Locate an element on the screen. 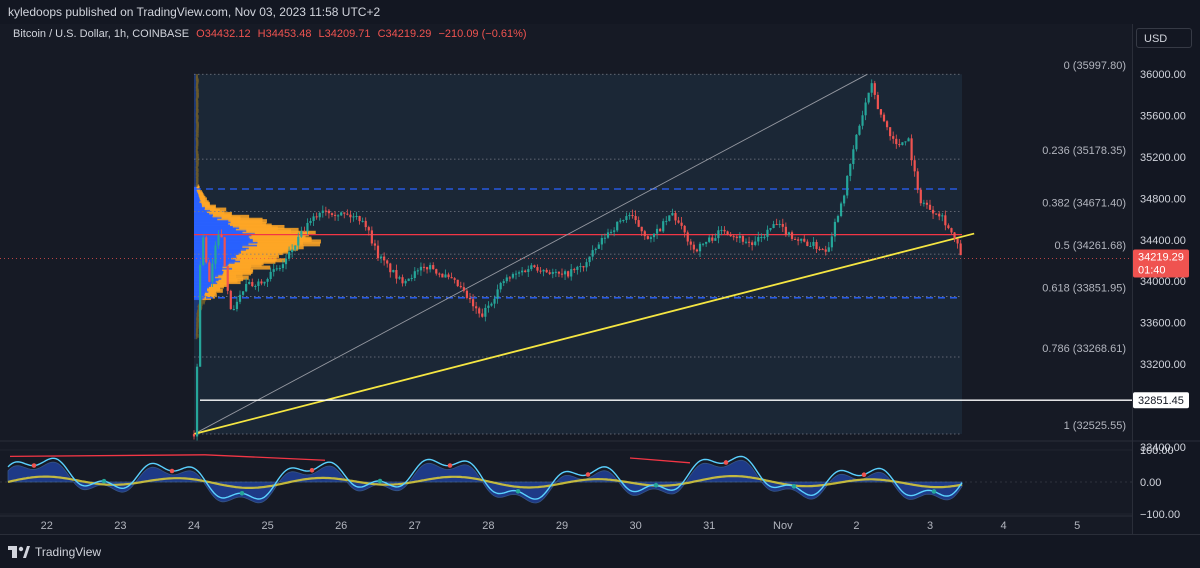 The image size is (1200, 568). osc-tick-label: 0.00 is located at coordinates (1150, 483).